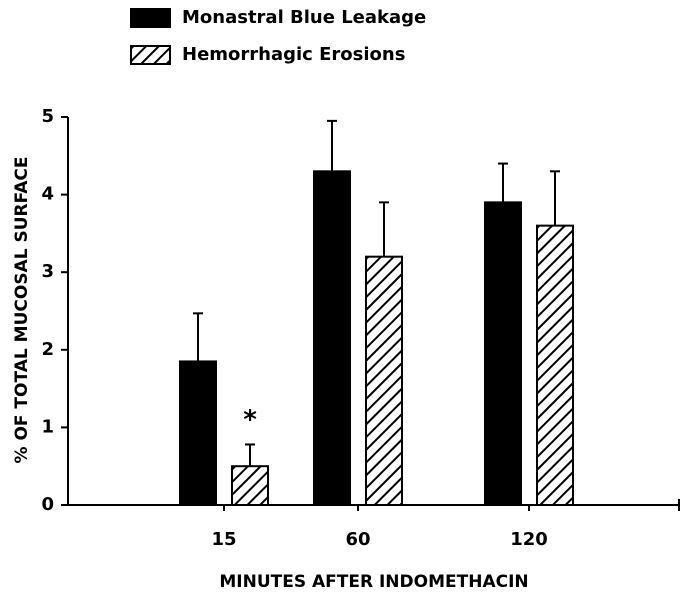  I want to click on legend-label: Hemorrhagic Erosions, so click(293, 54).